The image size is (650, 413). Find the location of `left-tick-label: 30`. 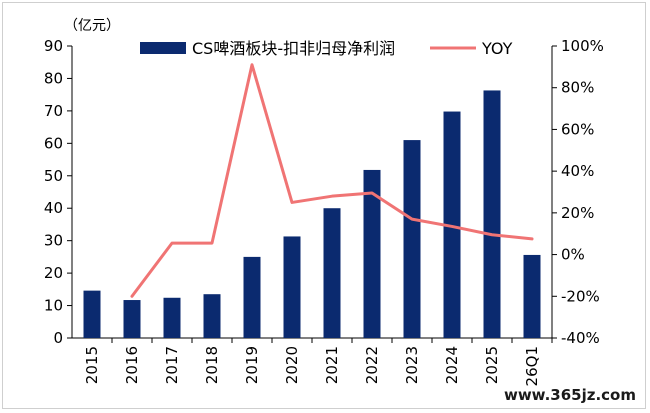

left-tick-label: 30 is located at coordinates (53, 241).